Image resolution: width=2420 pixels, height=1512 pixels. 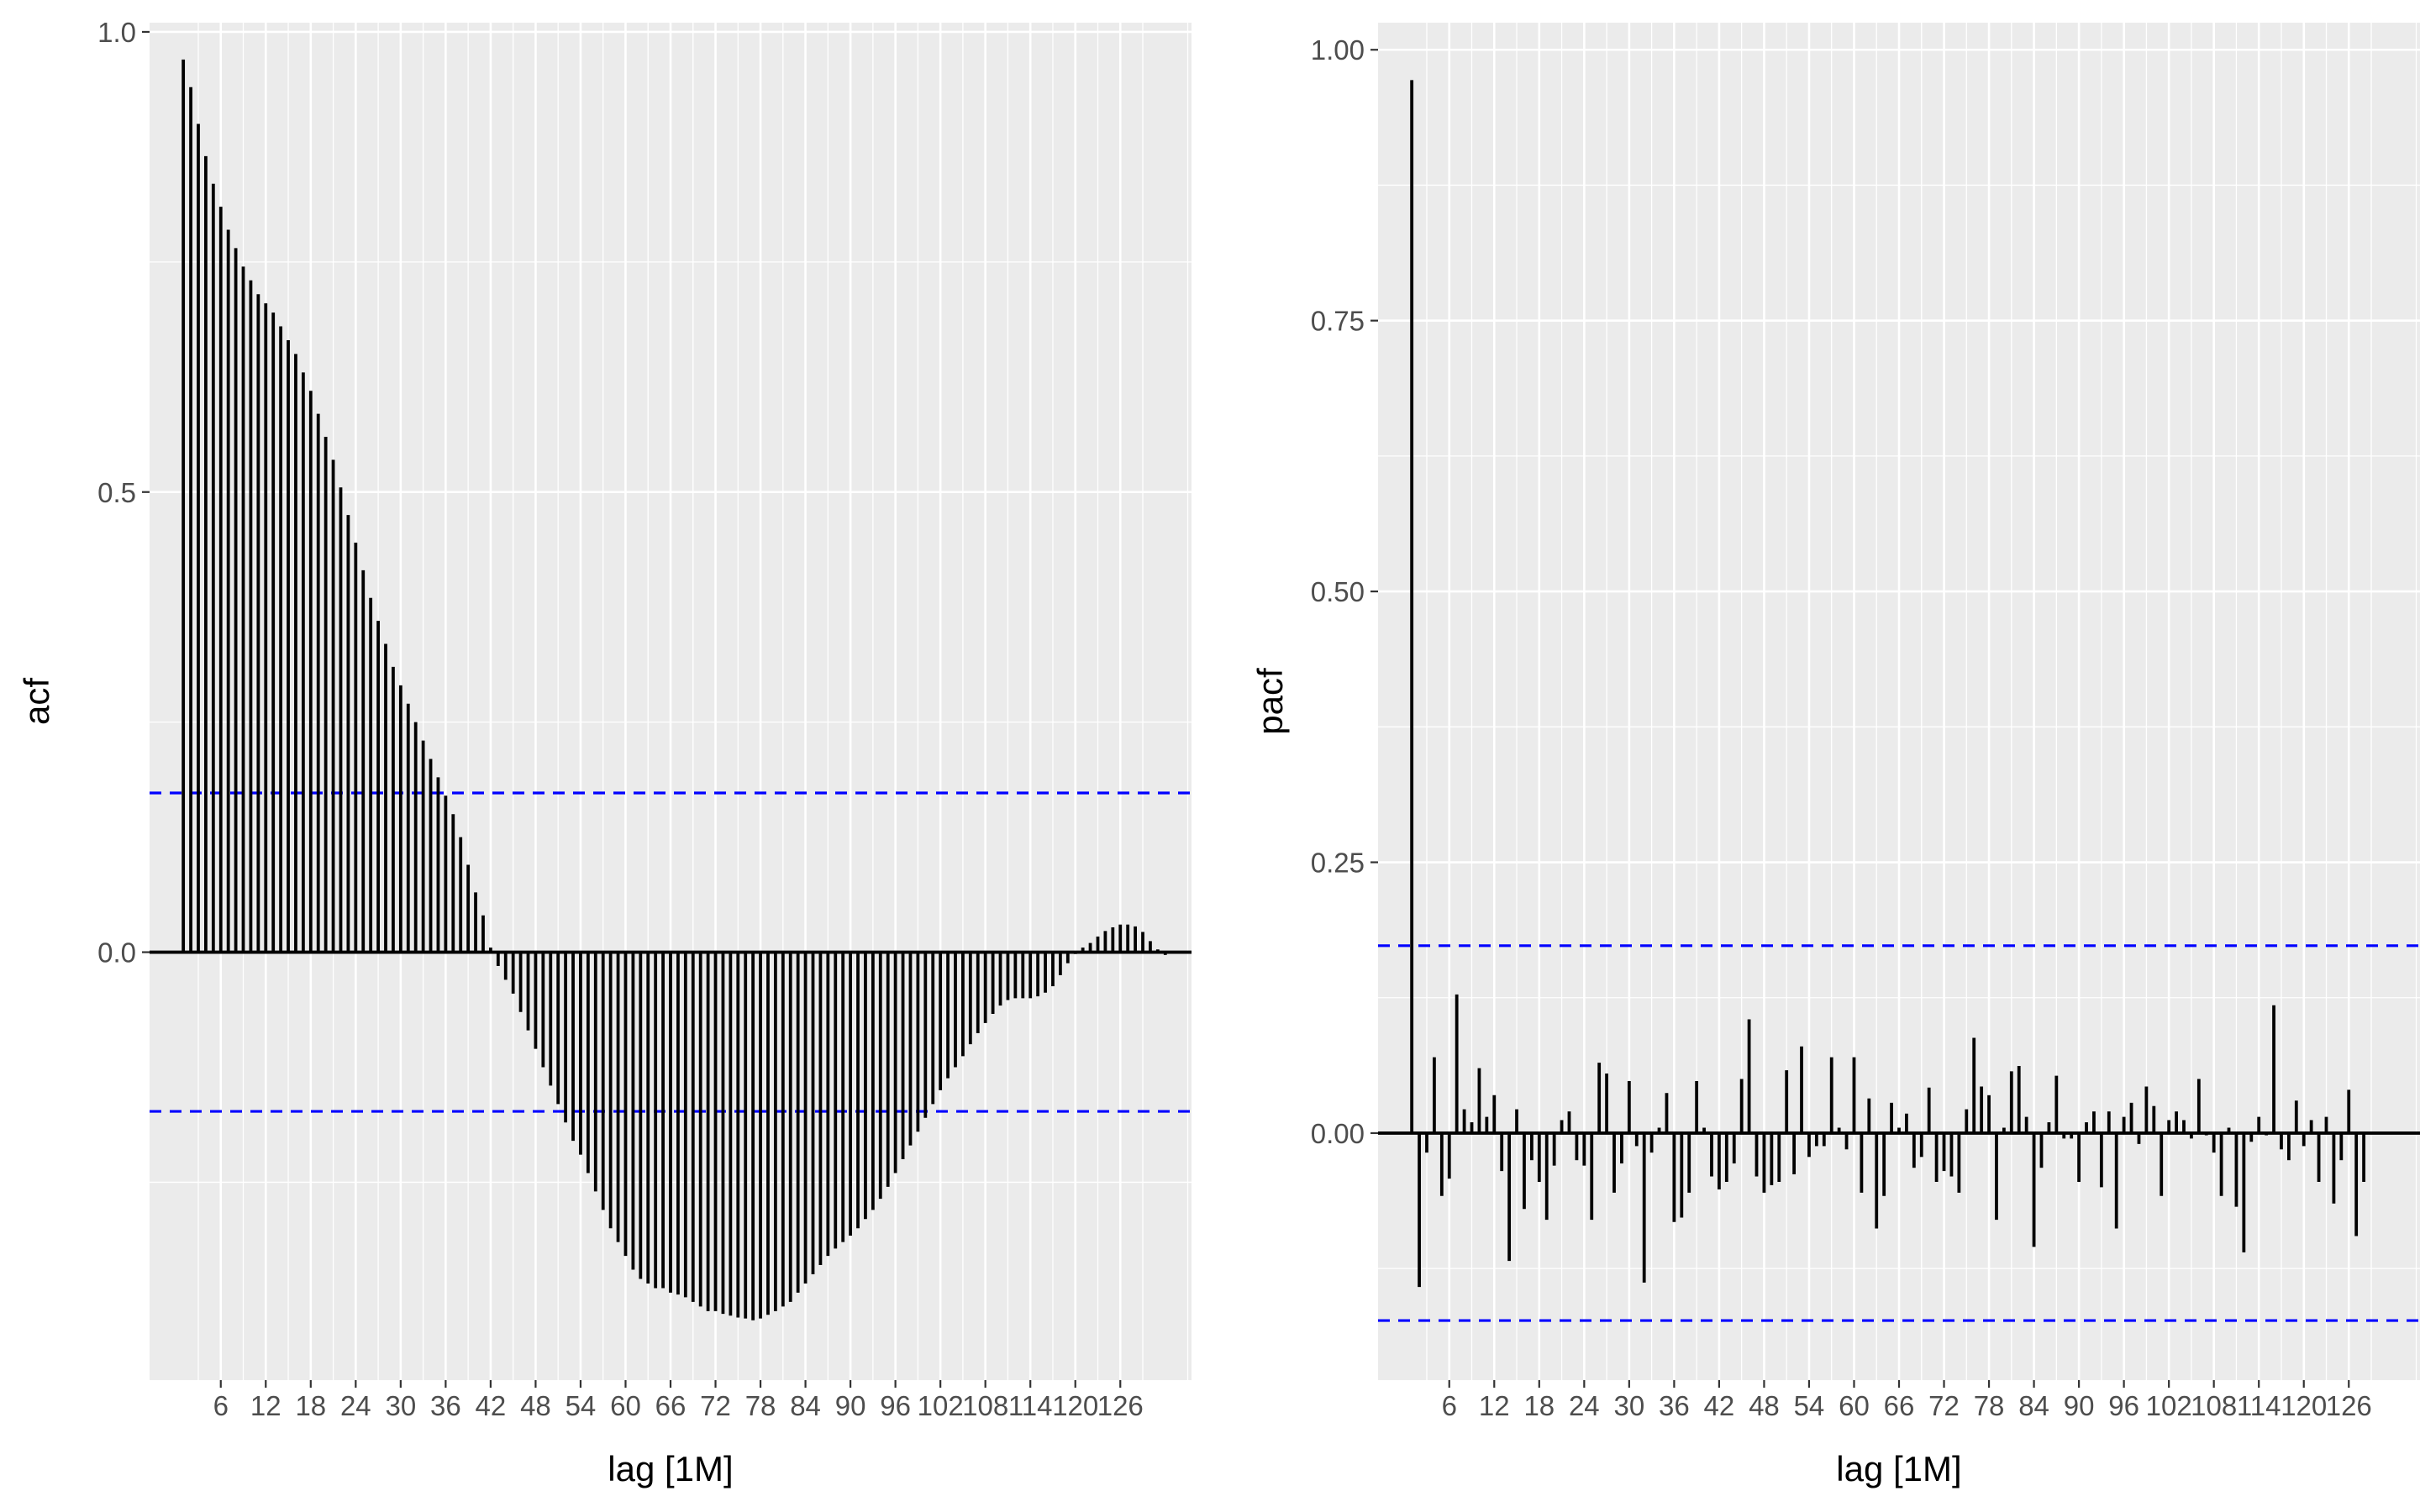 I want to click on y-tick-label: 1.0, so click(x=116, y=32).